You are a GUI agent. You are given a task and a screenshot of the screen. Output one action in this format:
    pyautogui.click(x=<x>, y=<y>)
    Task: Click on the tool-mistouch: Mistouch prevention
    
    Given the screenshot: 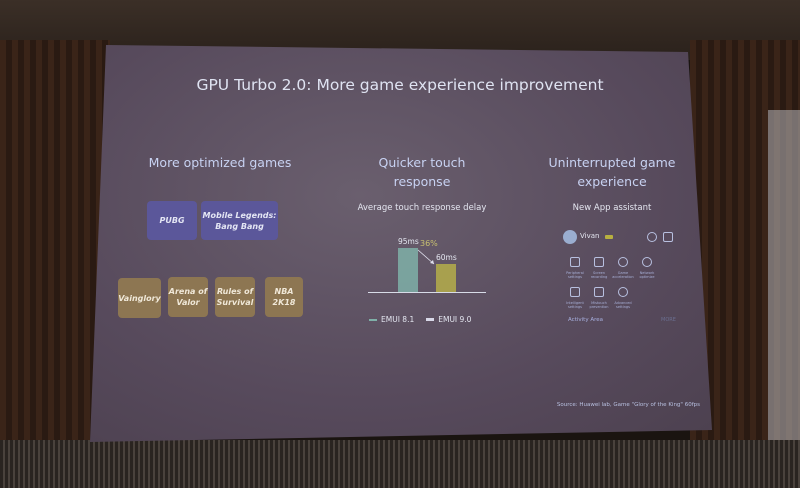 What is the action you would take?
    pyautogui.click(x=599, y=298)
    